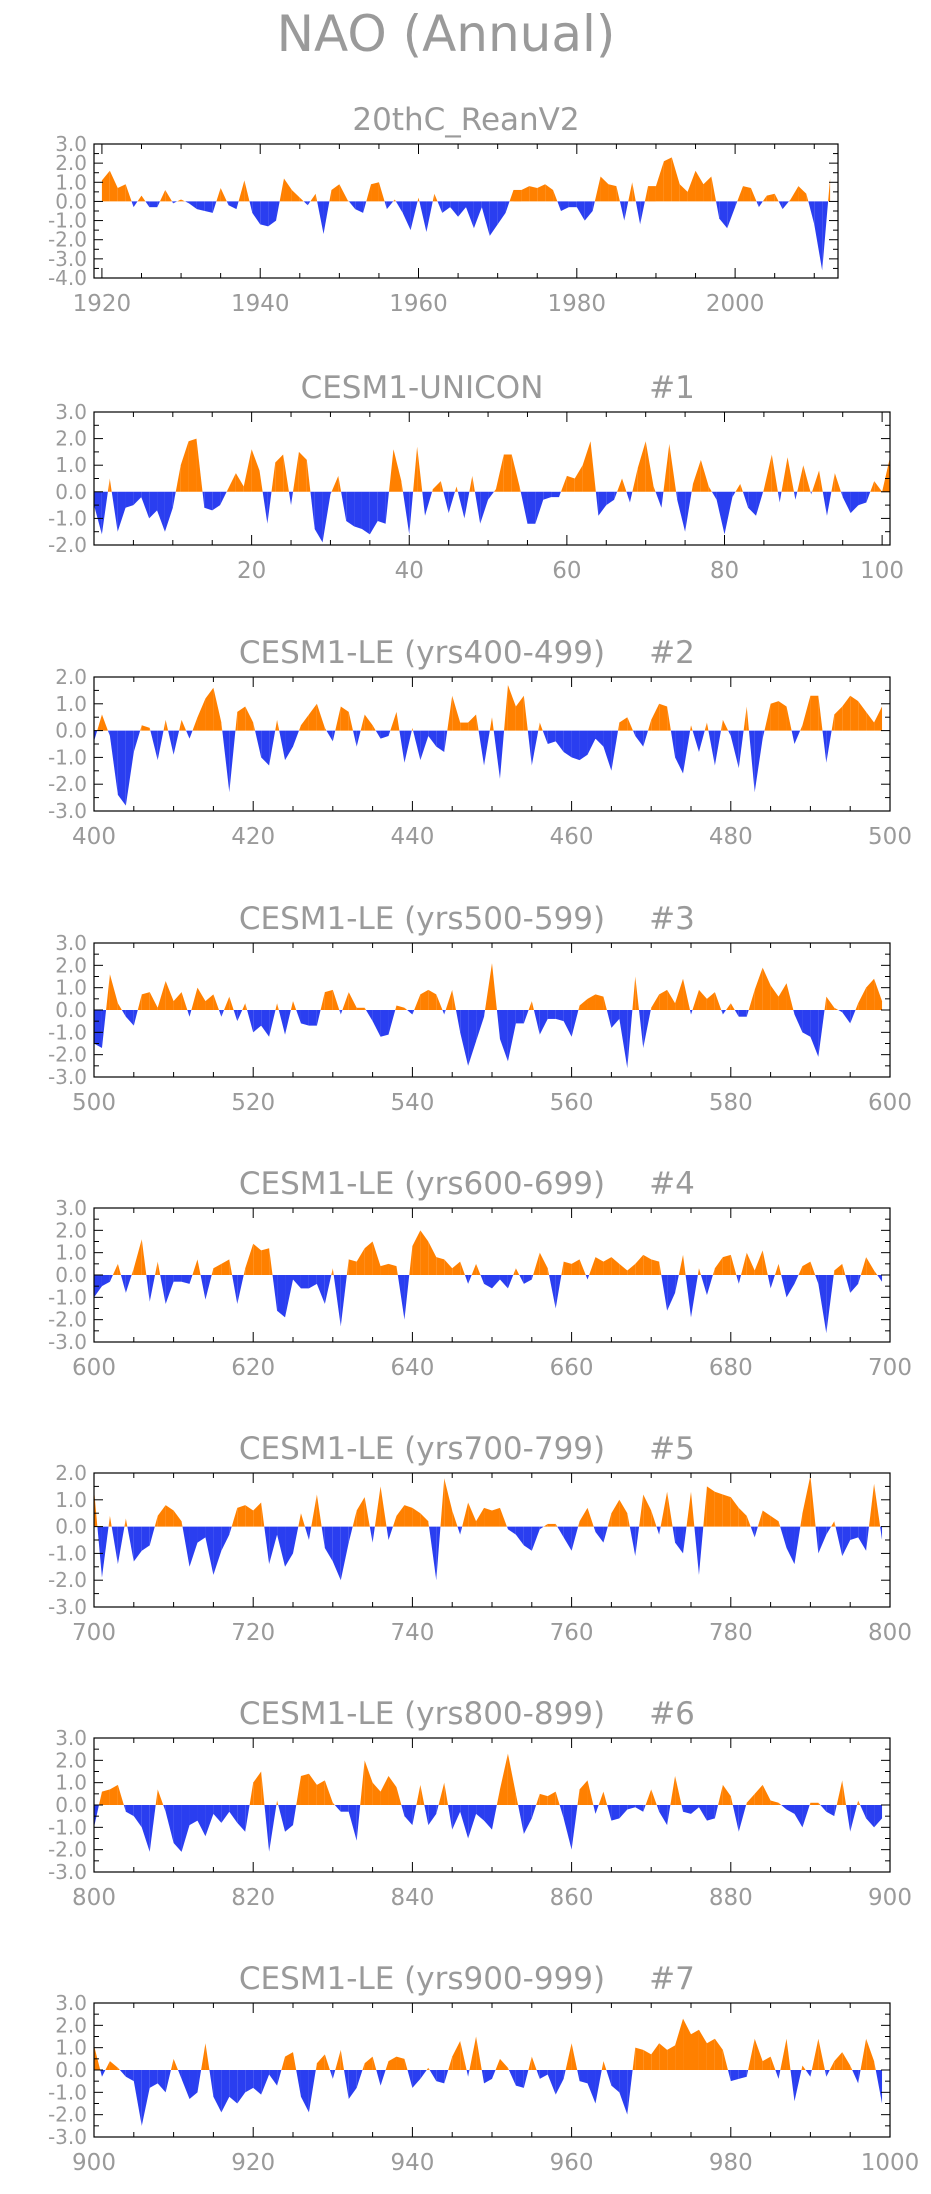  I want to click on x-tick-label: 680, so click(731, 1368).